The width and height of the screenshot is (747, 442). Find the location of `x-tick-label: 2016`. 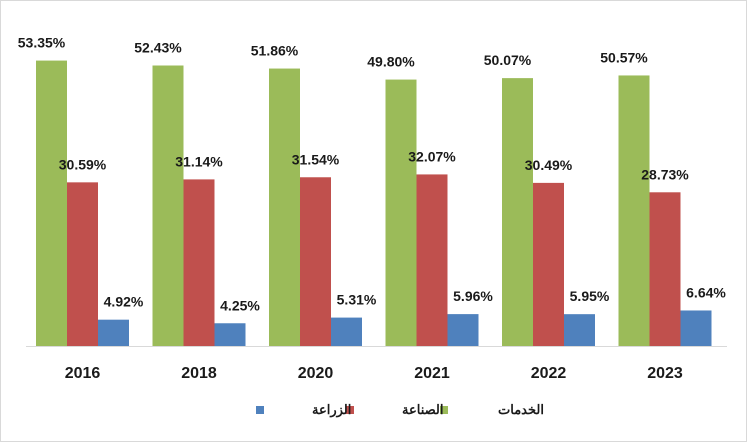

x-tick-label: 2016 is located at coordinates (83, 373).